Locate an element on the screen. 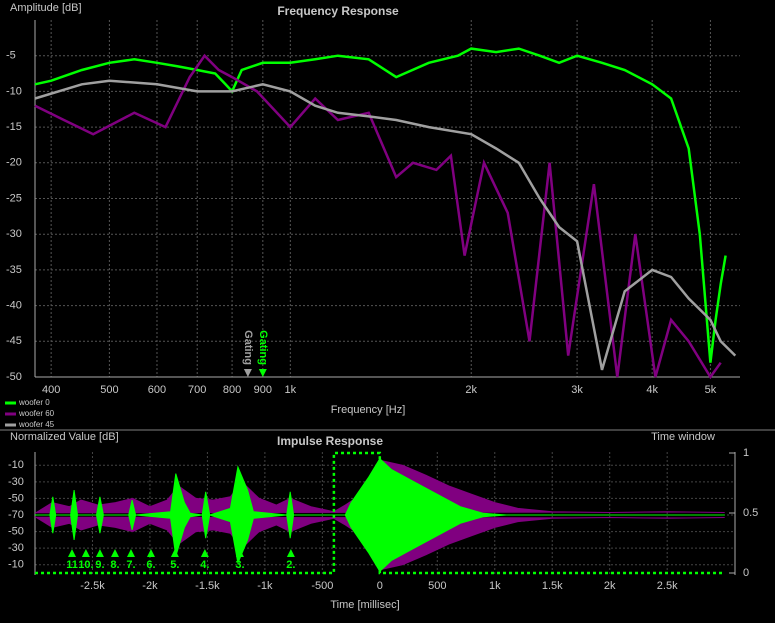  y-tick-label: -5 is located at coordinates (11, 56).